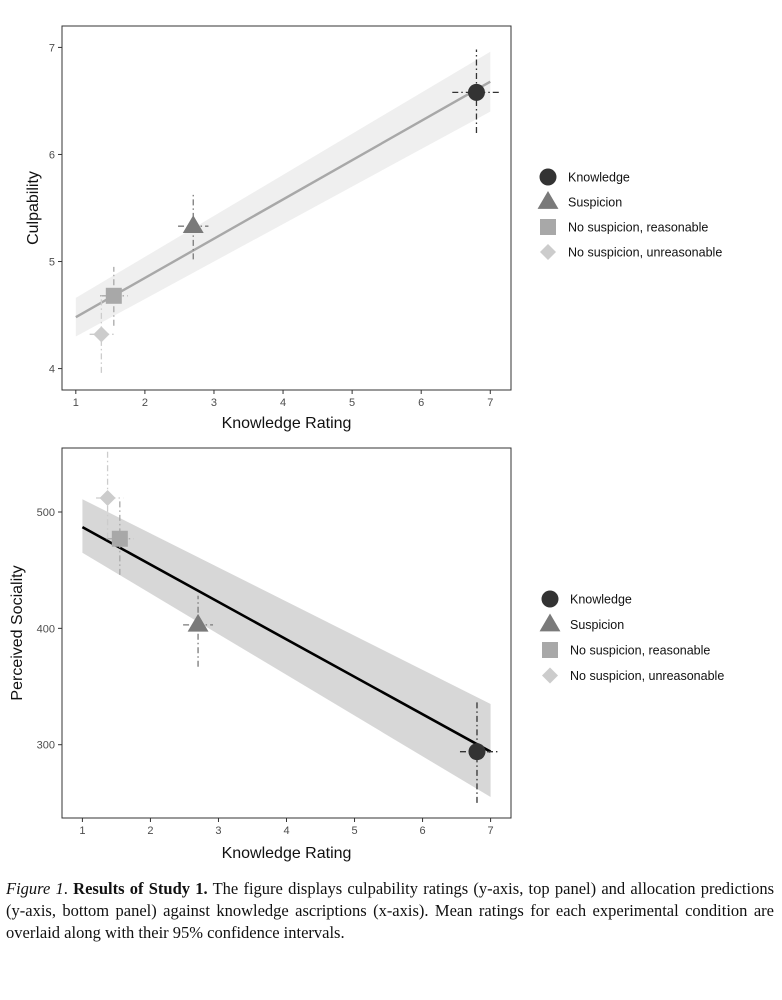  What do you see at coordinates (17, 632) in the screenshot?
I see `y-axis-title: Perceived Sociality` at bounding box center [17, 632].